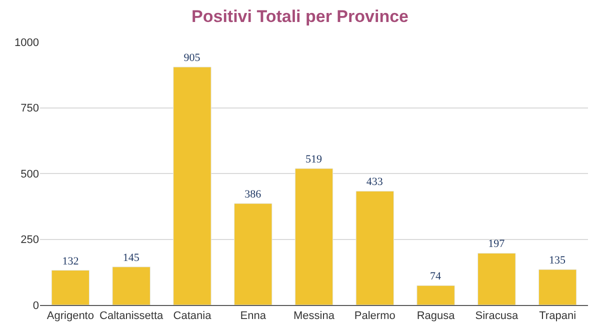  What do you see at coordinates (375, 316) in the screenshot?
I see `x-tick-label: Palermo` at bounding box center [375, 316].